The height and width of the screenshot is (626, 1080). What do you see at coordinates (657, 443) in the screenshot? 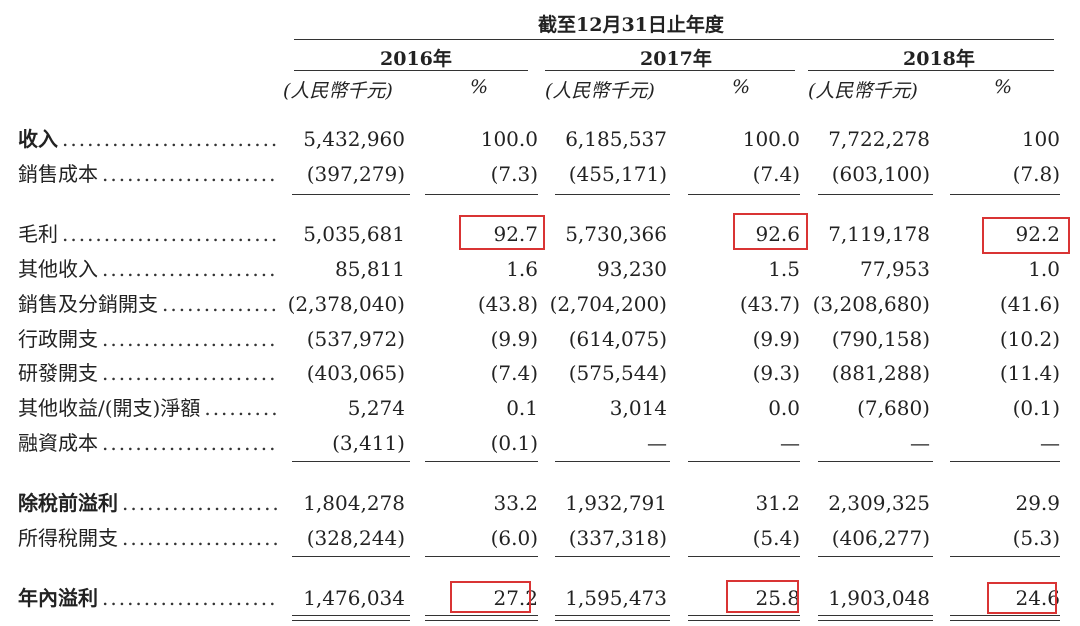
I see `amount-2017-cell: —` at bounding box center [657, 443].